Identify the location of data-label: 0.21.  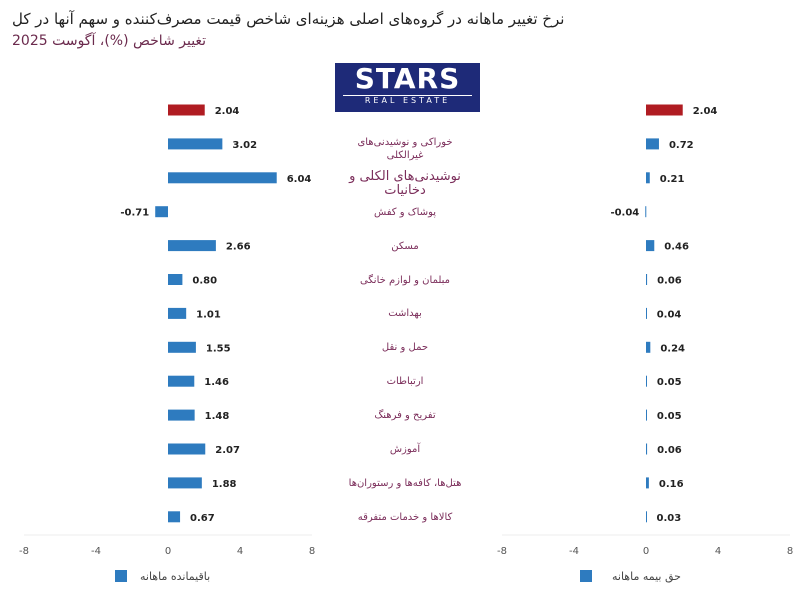
(672, 179).